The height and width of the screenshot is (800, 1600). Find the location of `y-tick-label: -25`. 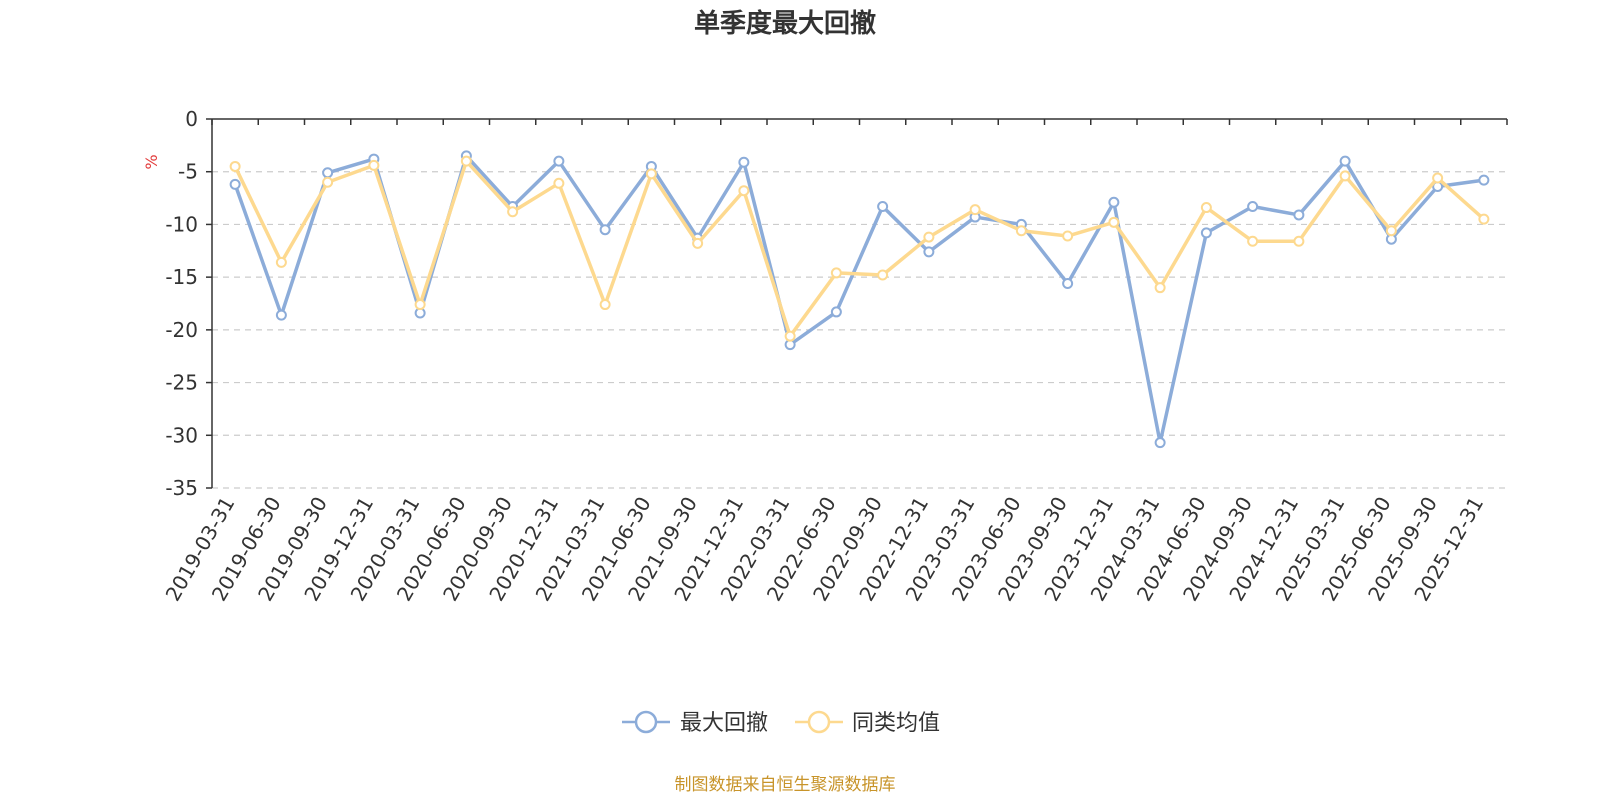

y-tick-label: -25 is located at coordinates (181, 383).